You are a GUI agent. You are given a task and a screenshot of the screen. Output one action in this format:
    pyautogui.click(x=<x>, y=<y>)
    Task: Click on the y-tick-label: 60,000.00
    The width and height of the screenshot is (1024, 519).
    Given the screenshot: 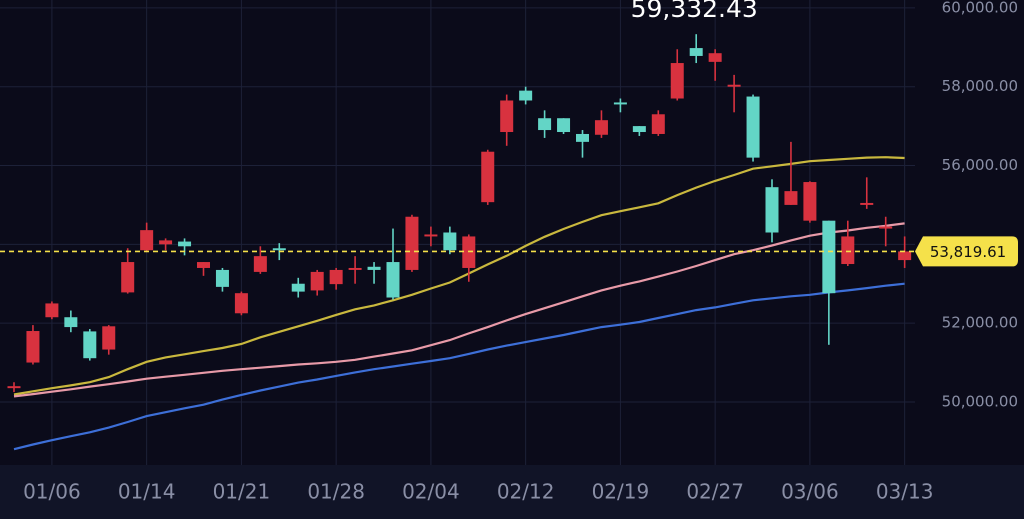 What is the action you would take?
    pyautogui.click(x=980, y=8)
    